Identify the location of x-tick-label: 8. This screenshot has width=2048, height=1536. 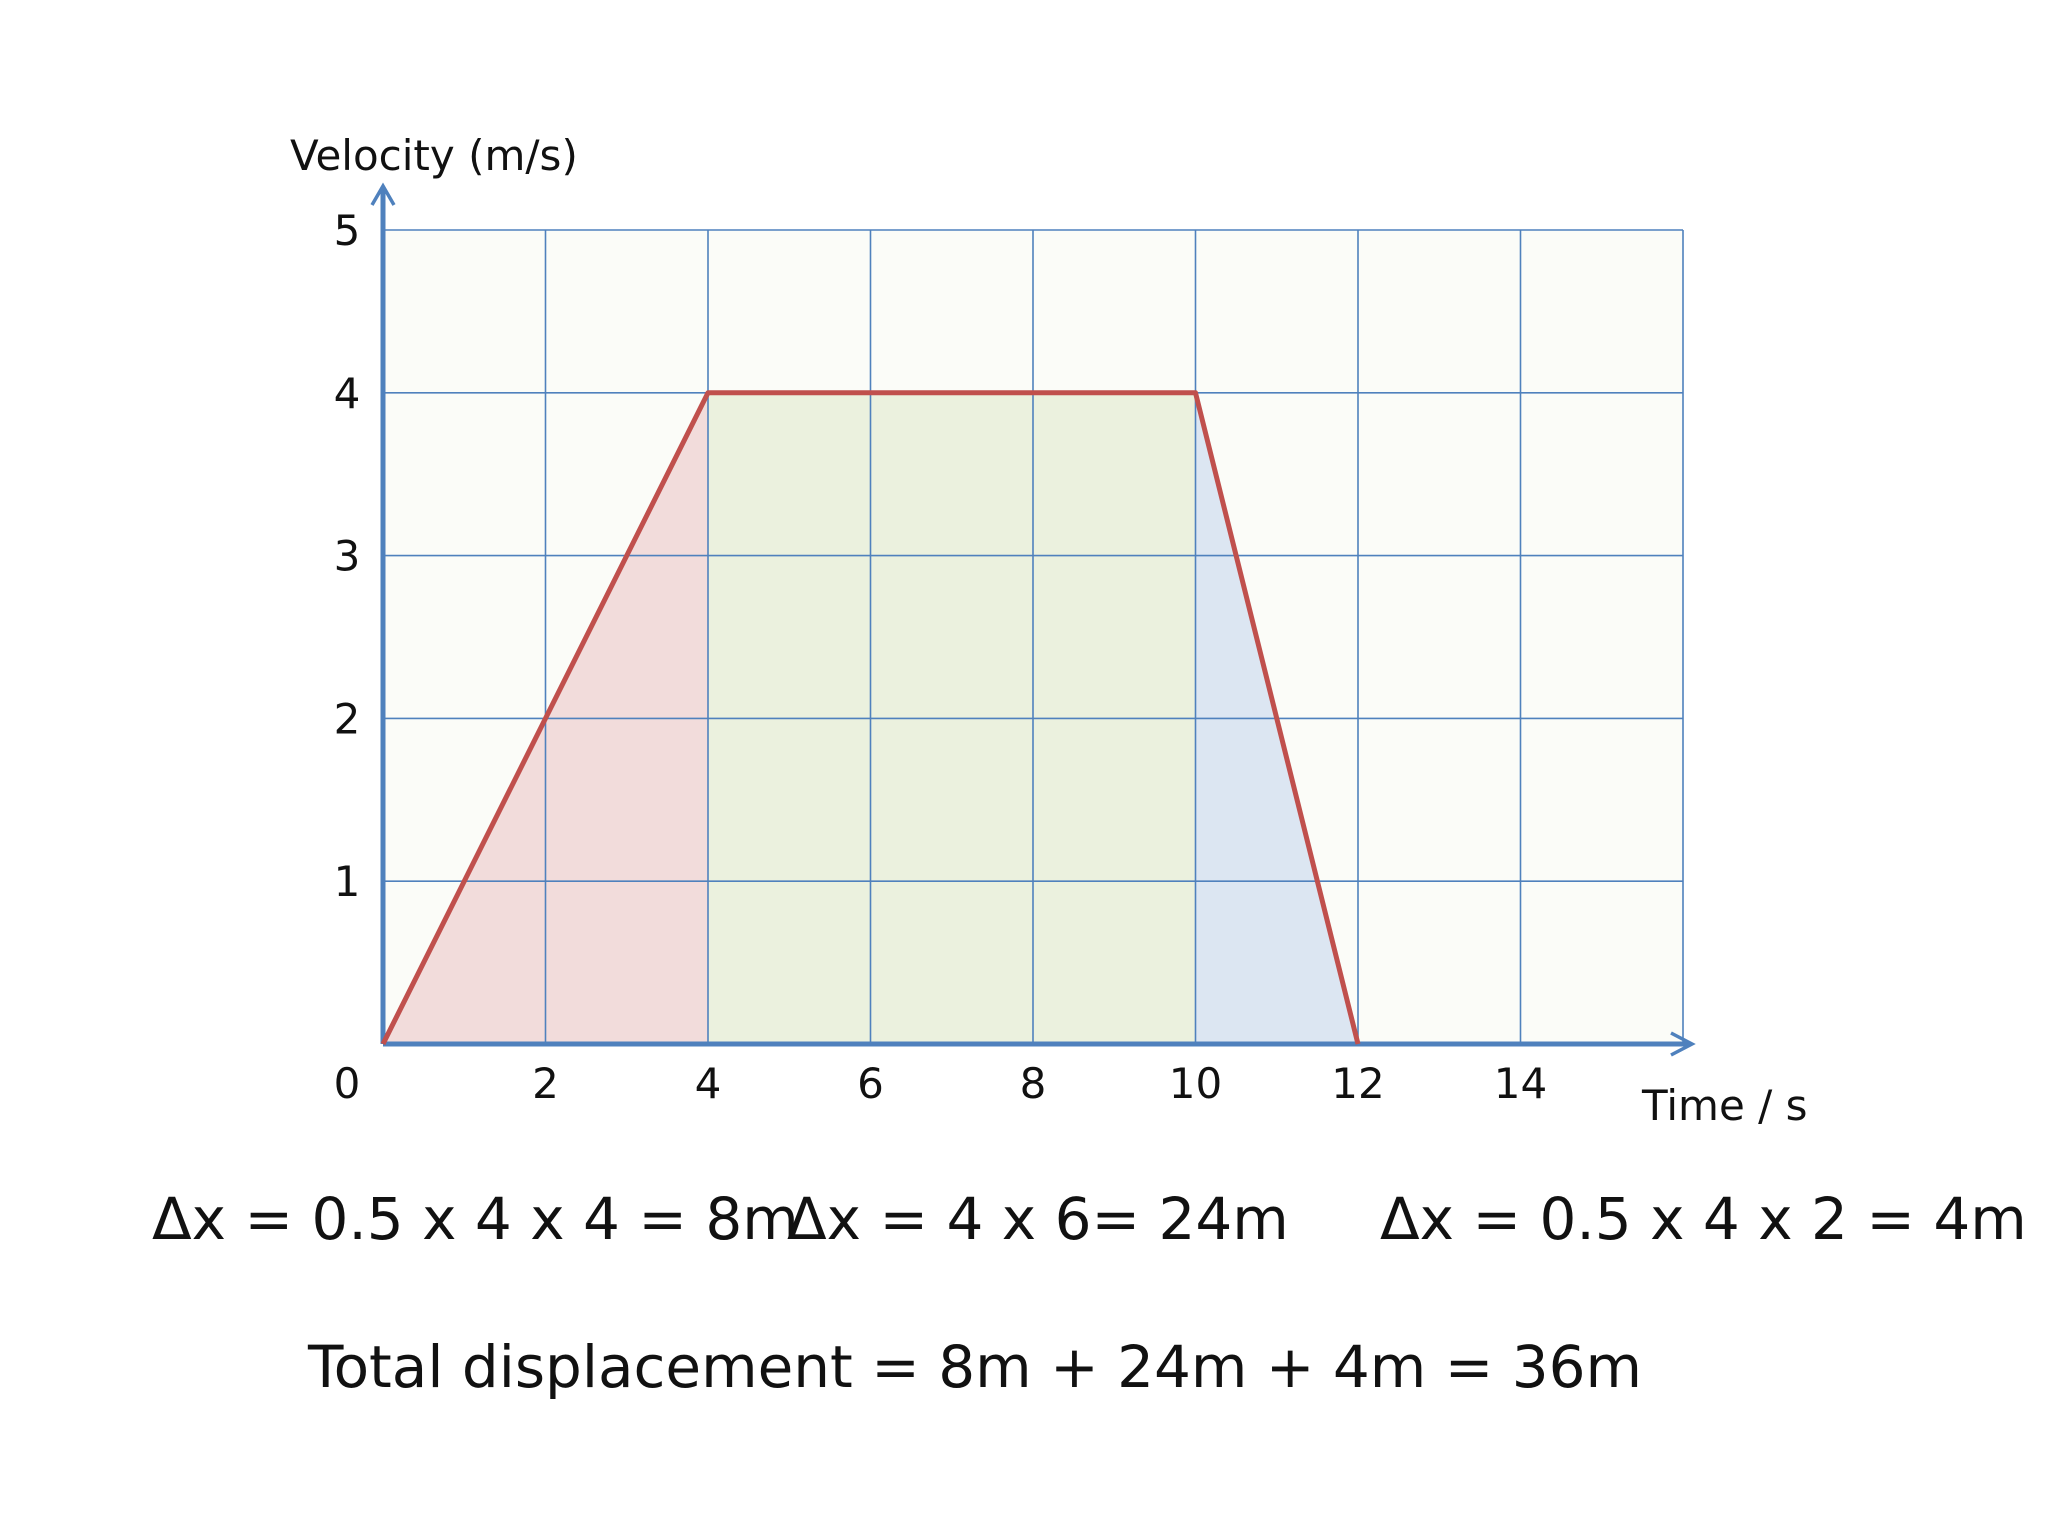
(1033, 1083).